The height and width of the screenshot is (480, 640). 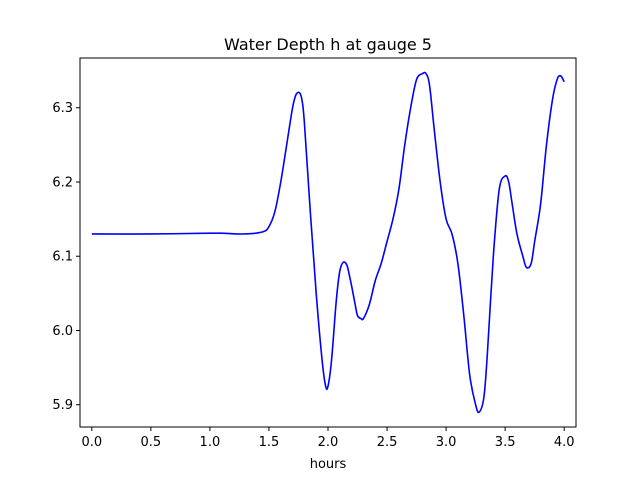 I want to click on y-tick-label: 6.2, so click(x=62, y=182).